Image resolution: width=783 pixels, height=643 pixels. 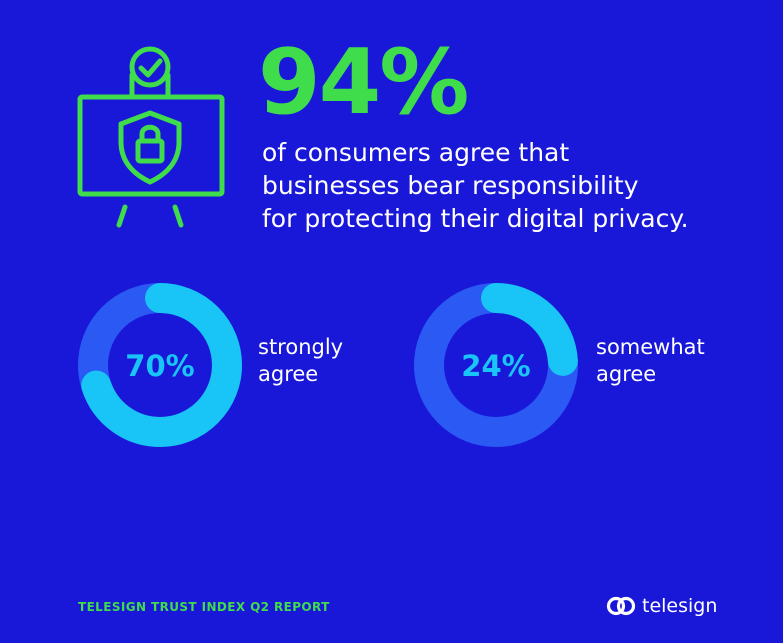 I want to click on brand-name: telesign, so click(x=680, y=606).